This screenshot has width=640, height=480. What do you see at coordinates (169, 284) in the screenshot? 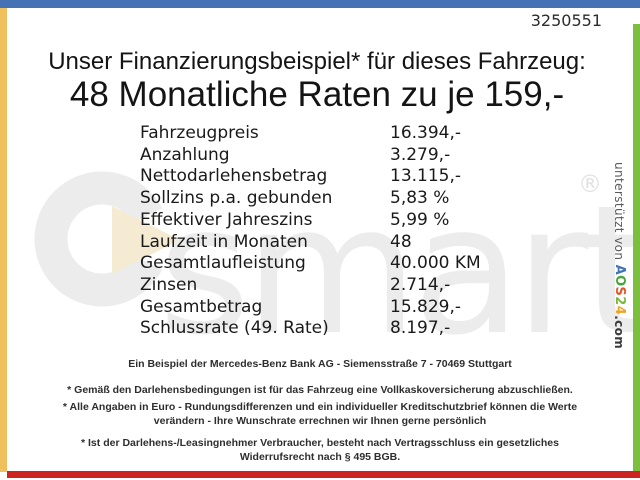
I see `row-label: Zinsen` at bounding box center [169, 284].